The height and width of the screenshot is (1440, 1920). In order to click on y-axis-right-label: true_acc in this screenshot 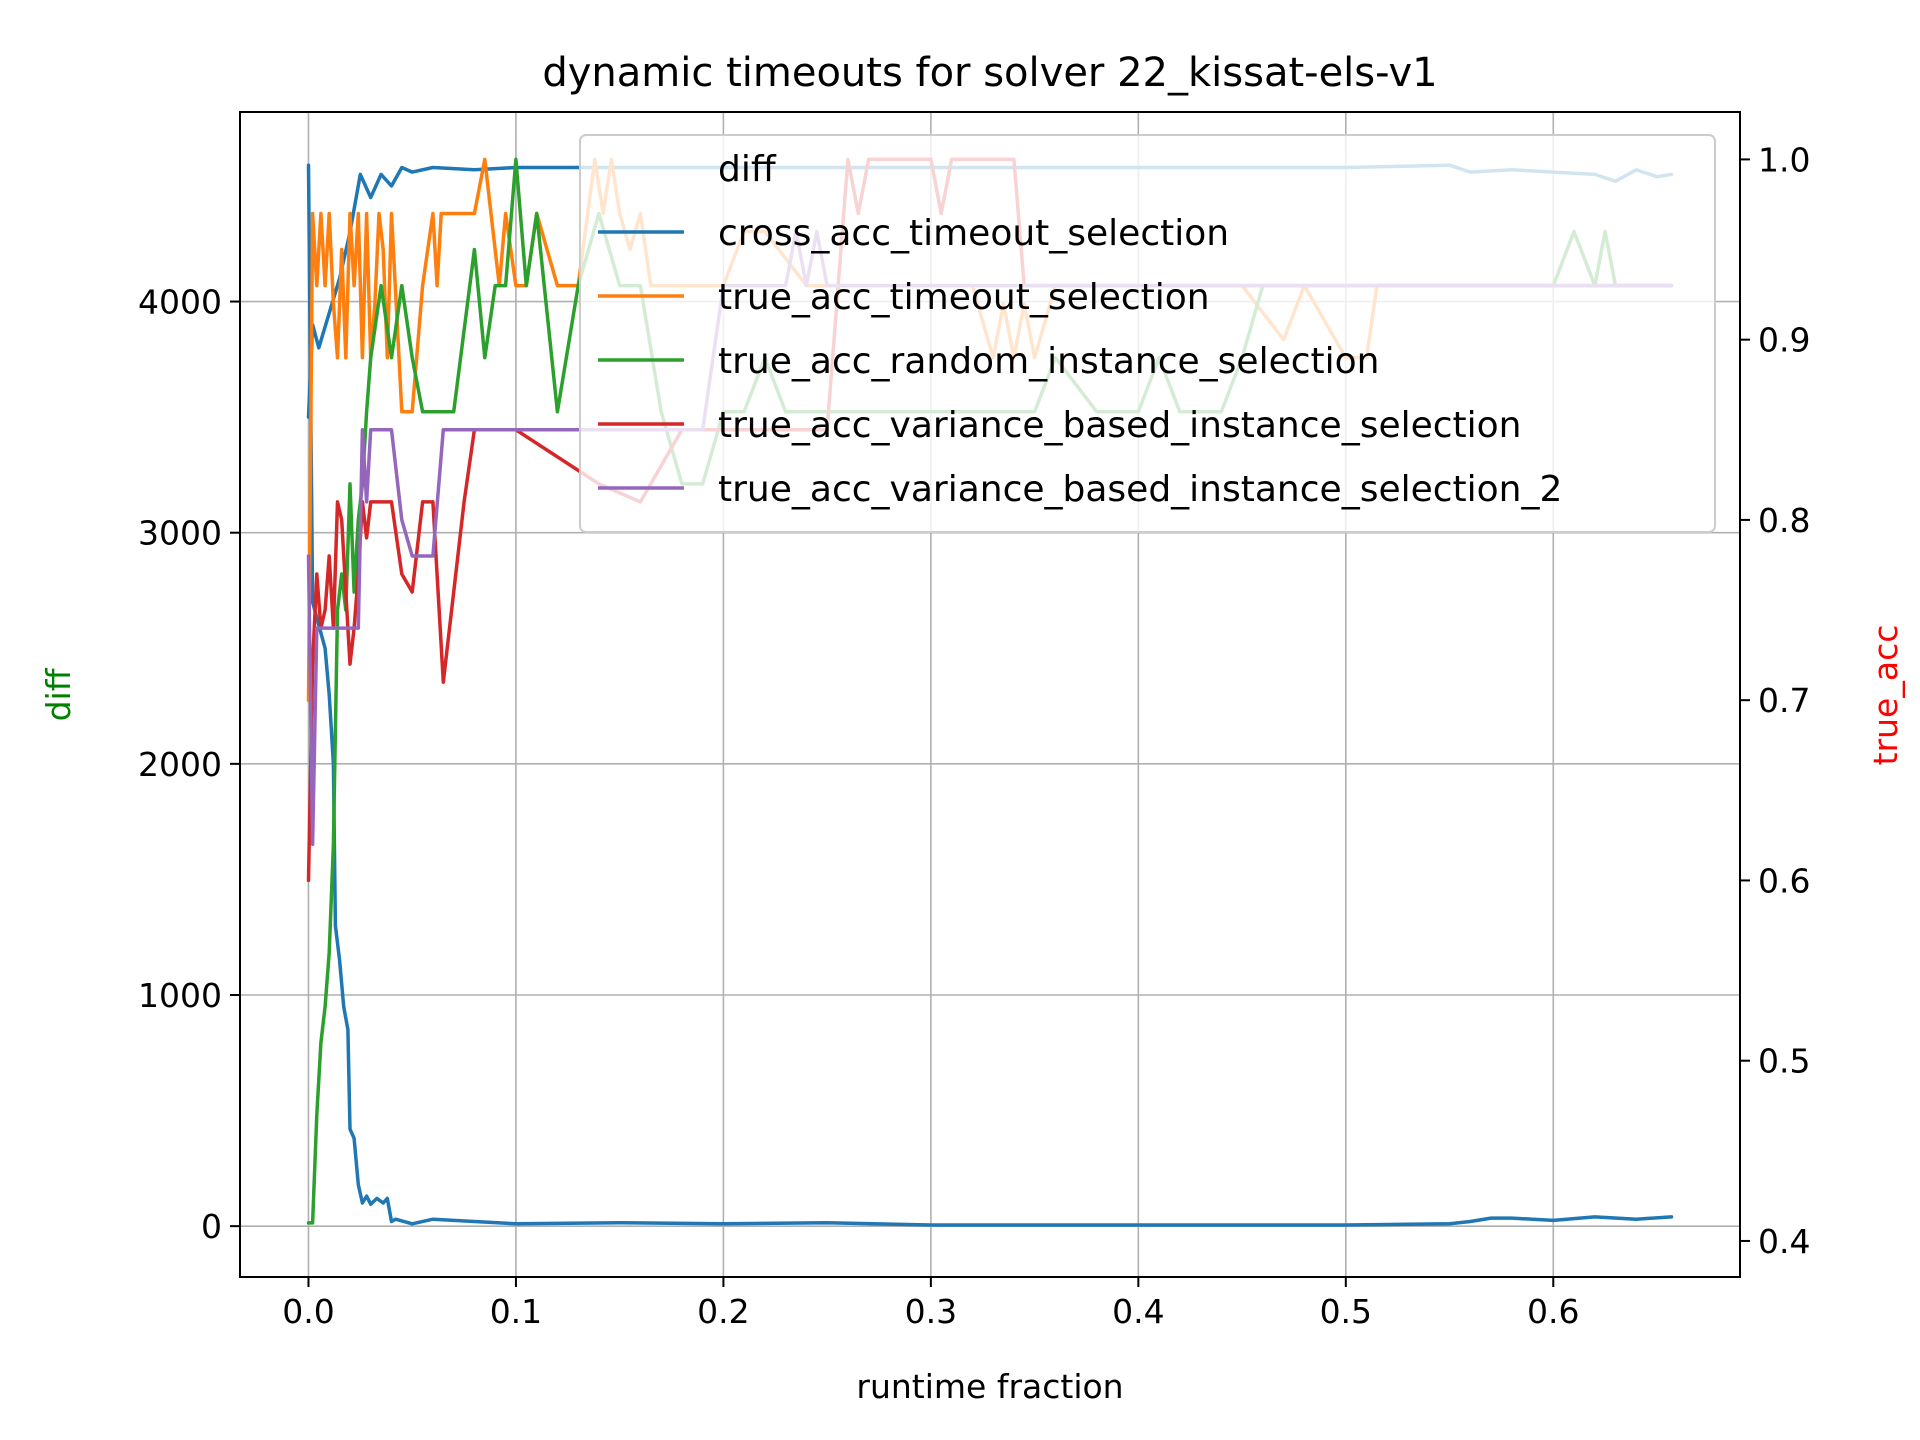, I will do `click(1885, 695)`.